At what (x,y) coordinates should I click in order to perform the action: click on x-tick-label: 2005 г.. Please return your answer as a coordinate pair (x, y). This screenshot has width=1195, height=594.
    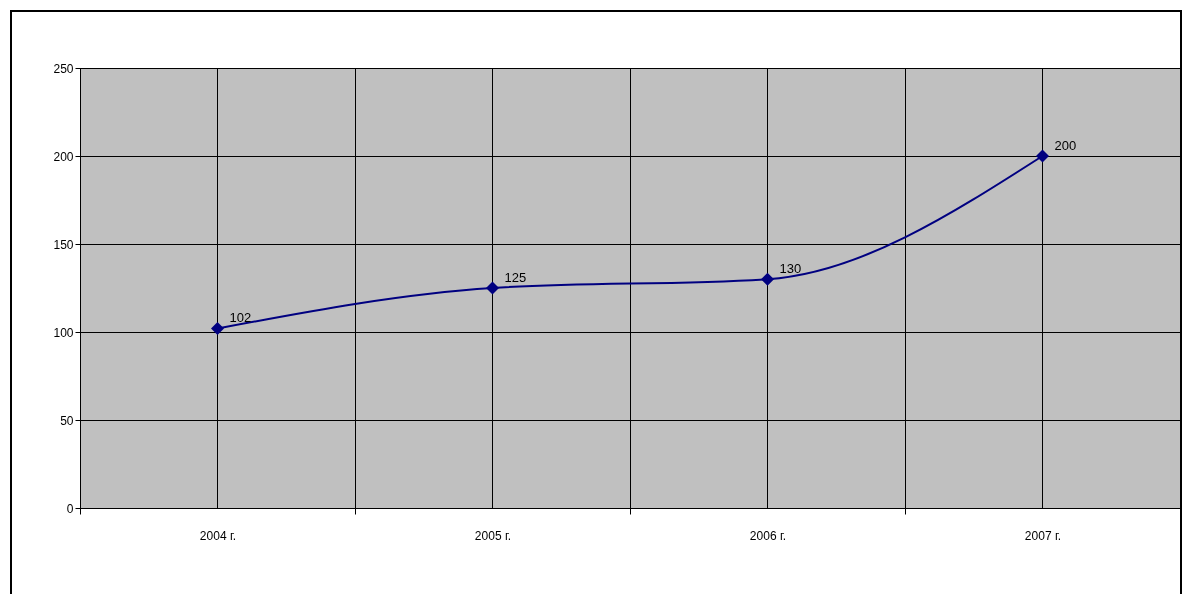
    Looking at the image, I should click on (493, 535).